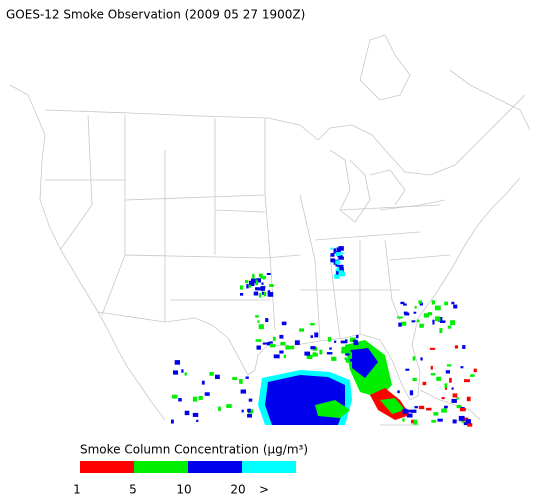 The image size is (540, 504). What do you see at coordinates (77, 490) in the screenshot?
I see `legend-tick-label: 1` at bounding box center [77, 490].